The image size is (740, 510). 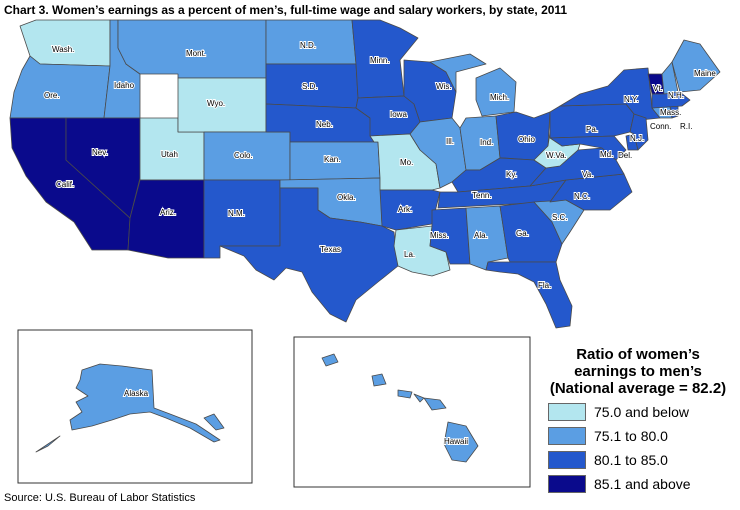 I want to click on label-mich: Mich., so click(x=499, y=97).